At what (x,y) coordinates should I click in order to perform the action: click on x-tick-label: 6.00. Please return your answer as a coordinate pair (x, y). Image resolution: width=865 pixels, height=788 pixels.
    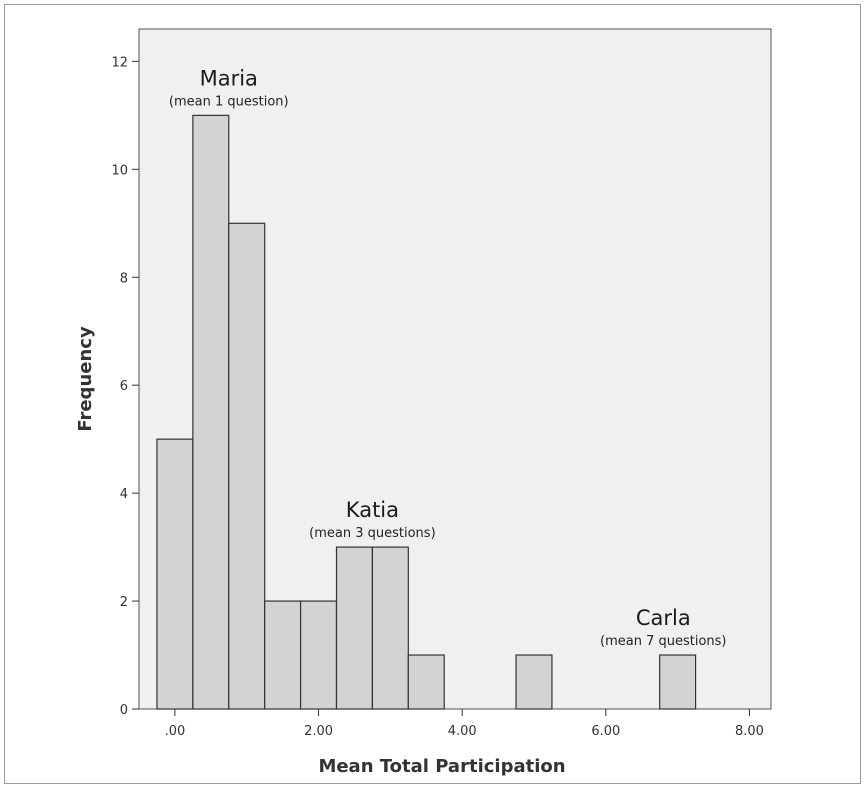
    Looking at the image, I should click on (605, 731).